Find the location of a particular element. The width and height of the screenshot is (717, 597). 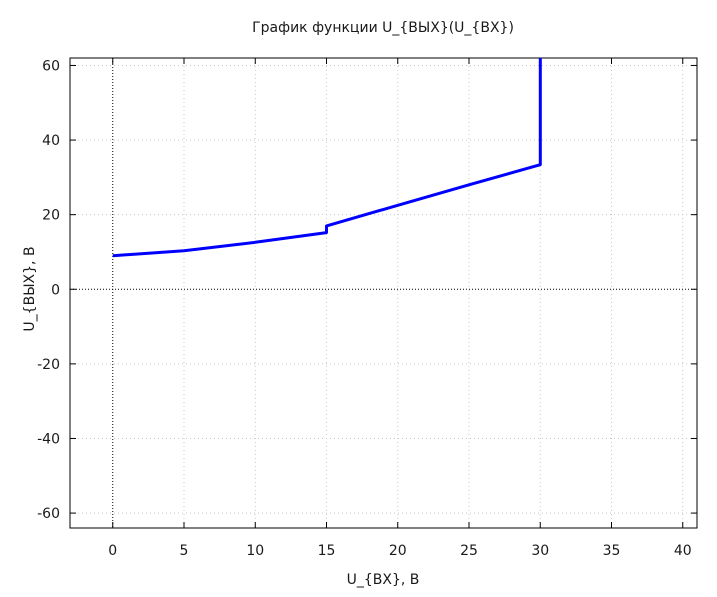

x-tick-label: 15 is located at coordinates (327, 551).